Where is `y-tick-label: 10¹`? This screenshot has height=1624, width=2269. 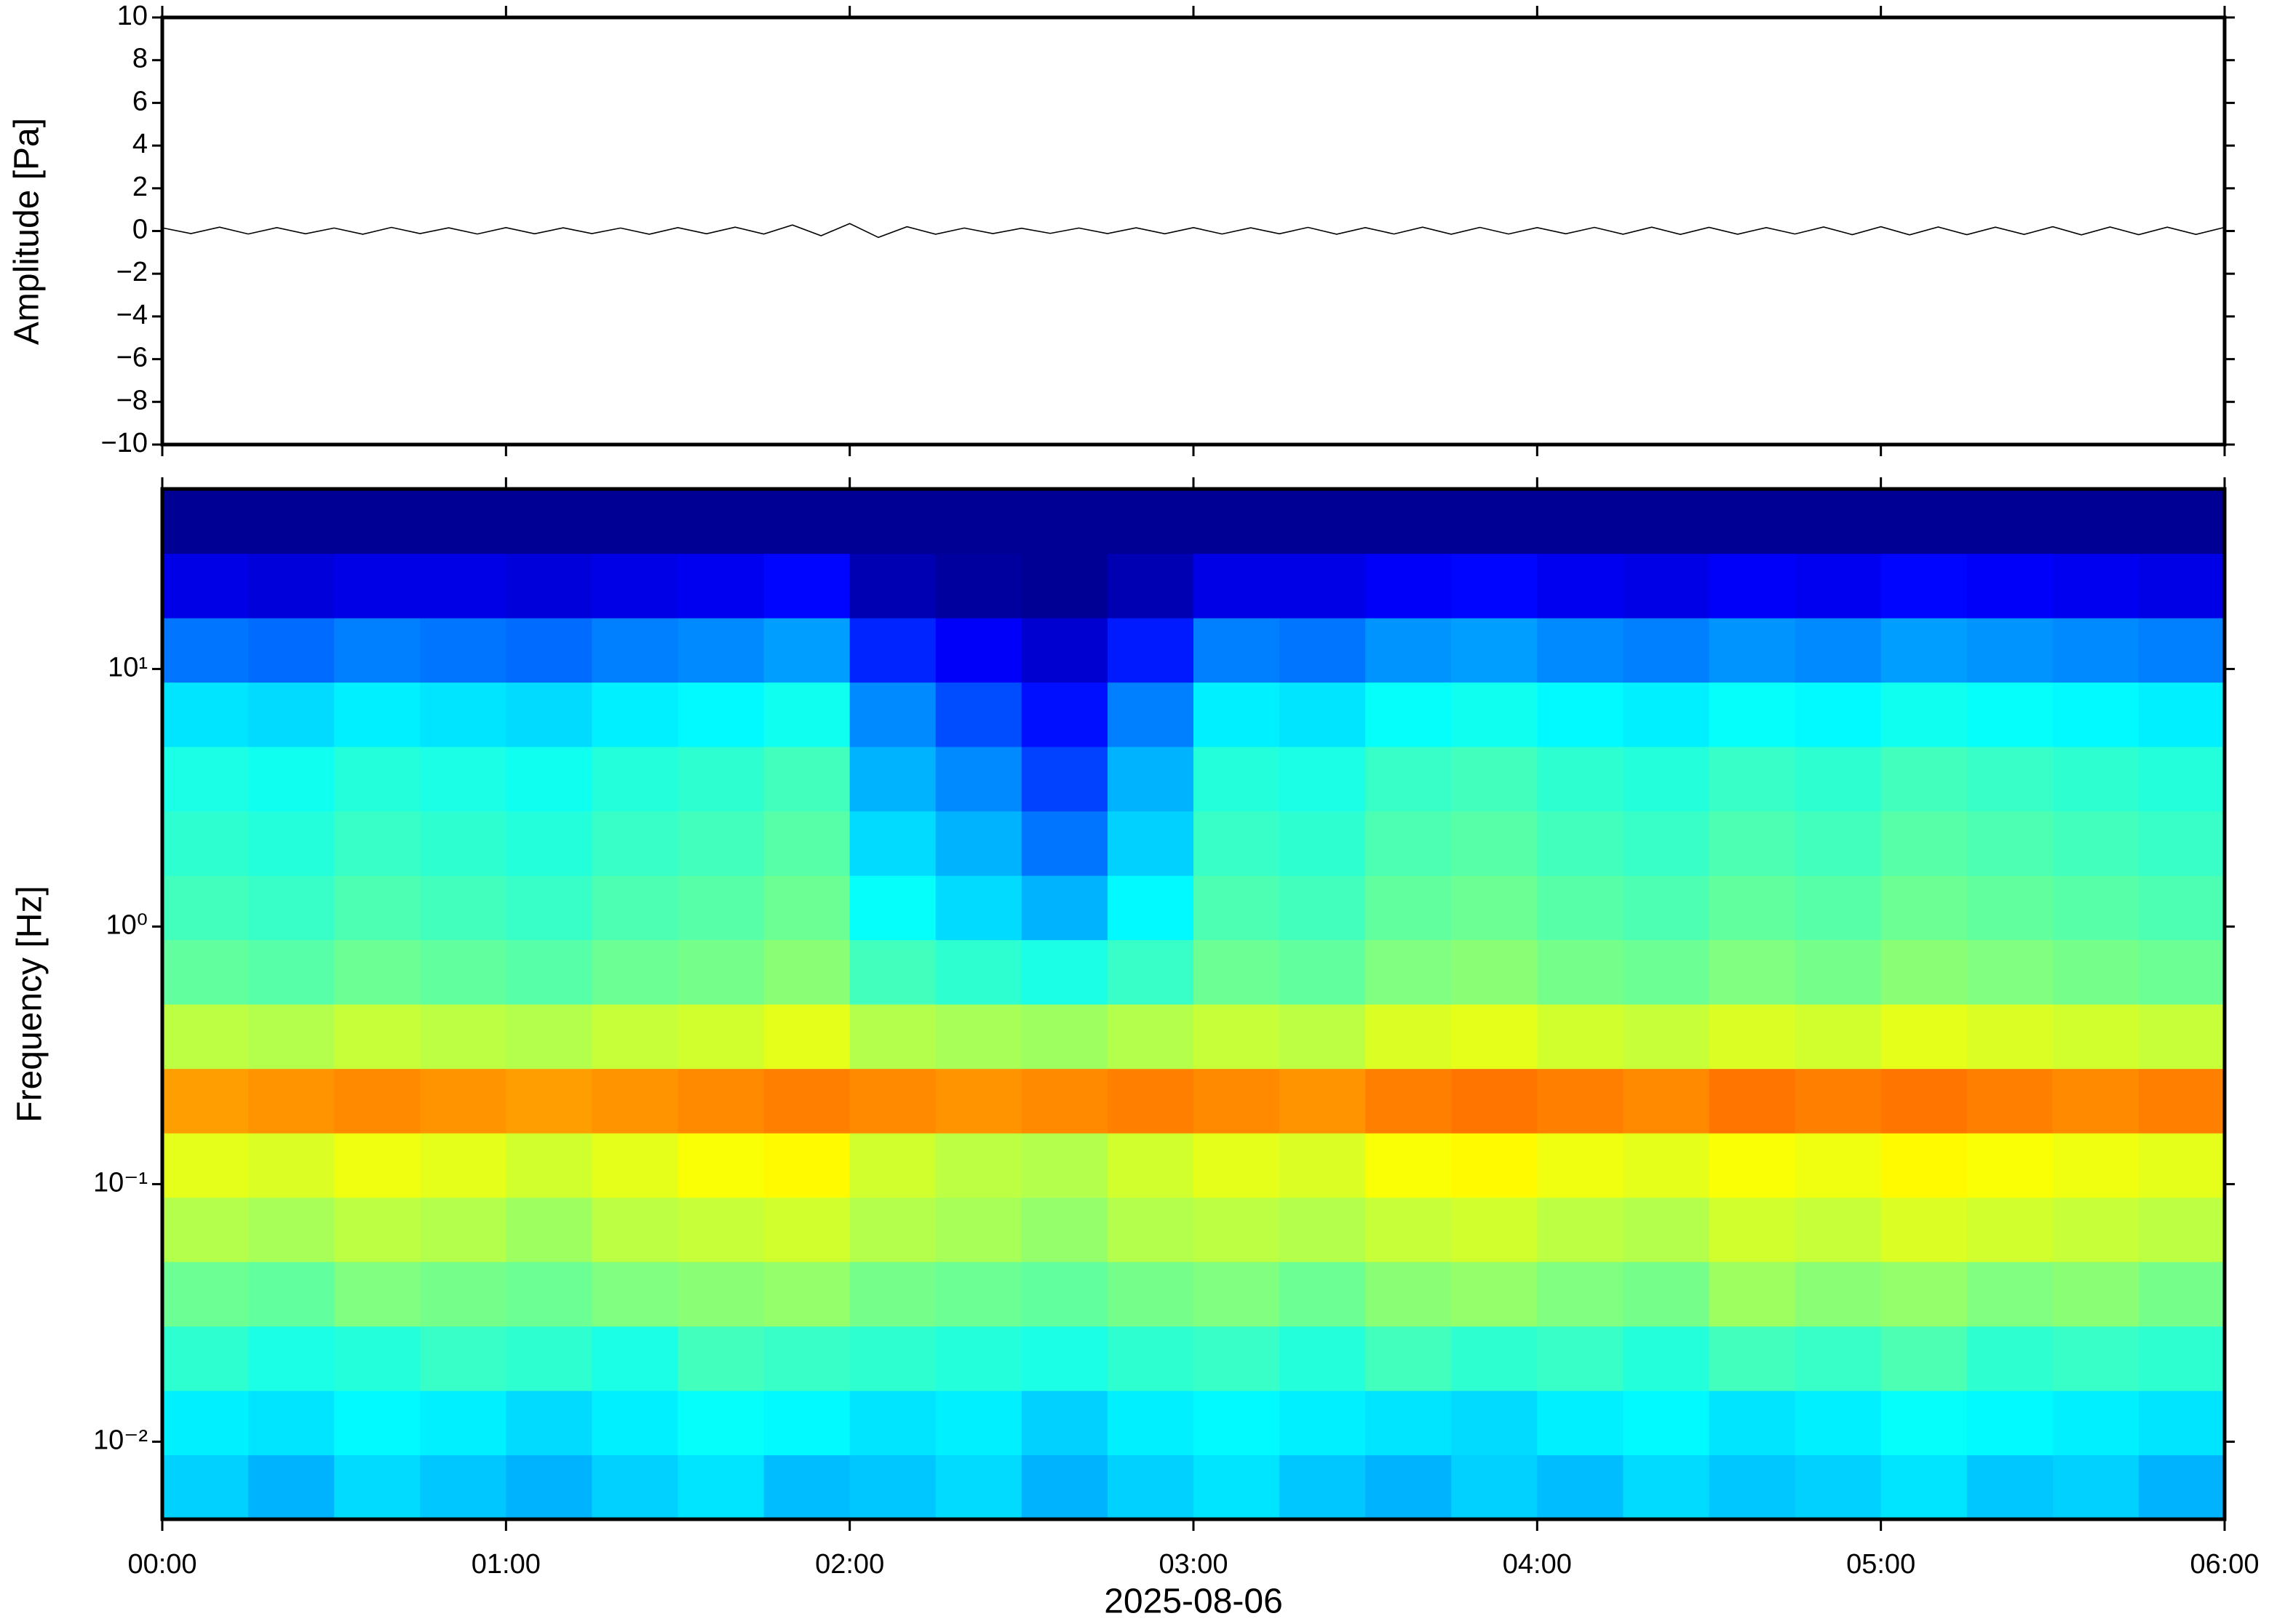 y-tick-label: 10¹ is located at coordinates (128, 667).